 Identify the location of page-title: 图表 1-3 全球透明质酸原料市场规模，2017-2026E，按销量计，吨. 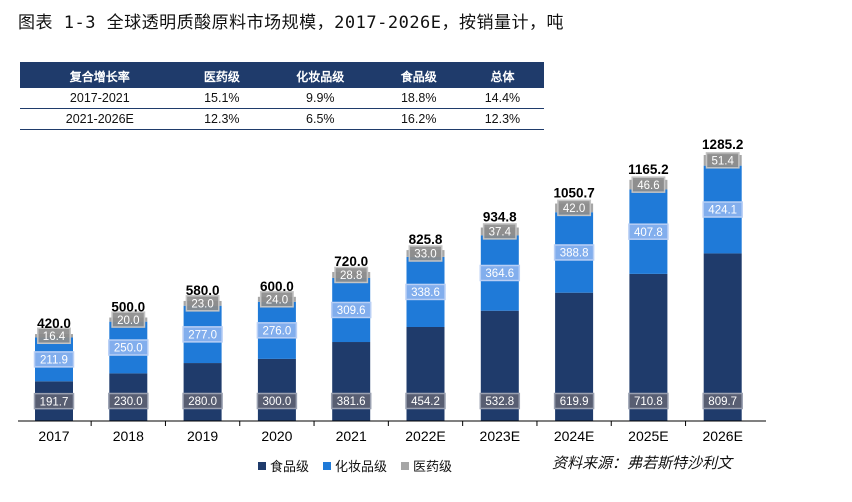
(291, 23).